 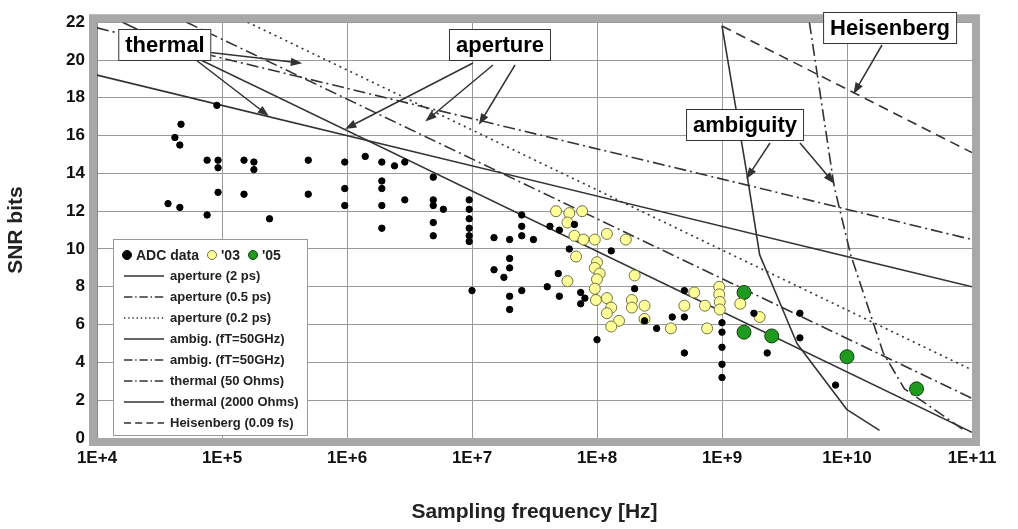 What do you see at coordinates (75, 21) in the screenshot?
I see `y-tick-label: 22` at bounding box center [75, 21].